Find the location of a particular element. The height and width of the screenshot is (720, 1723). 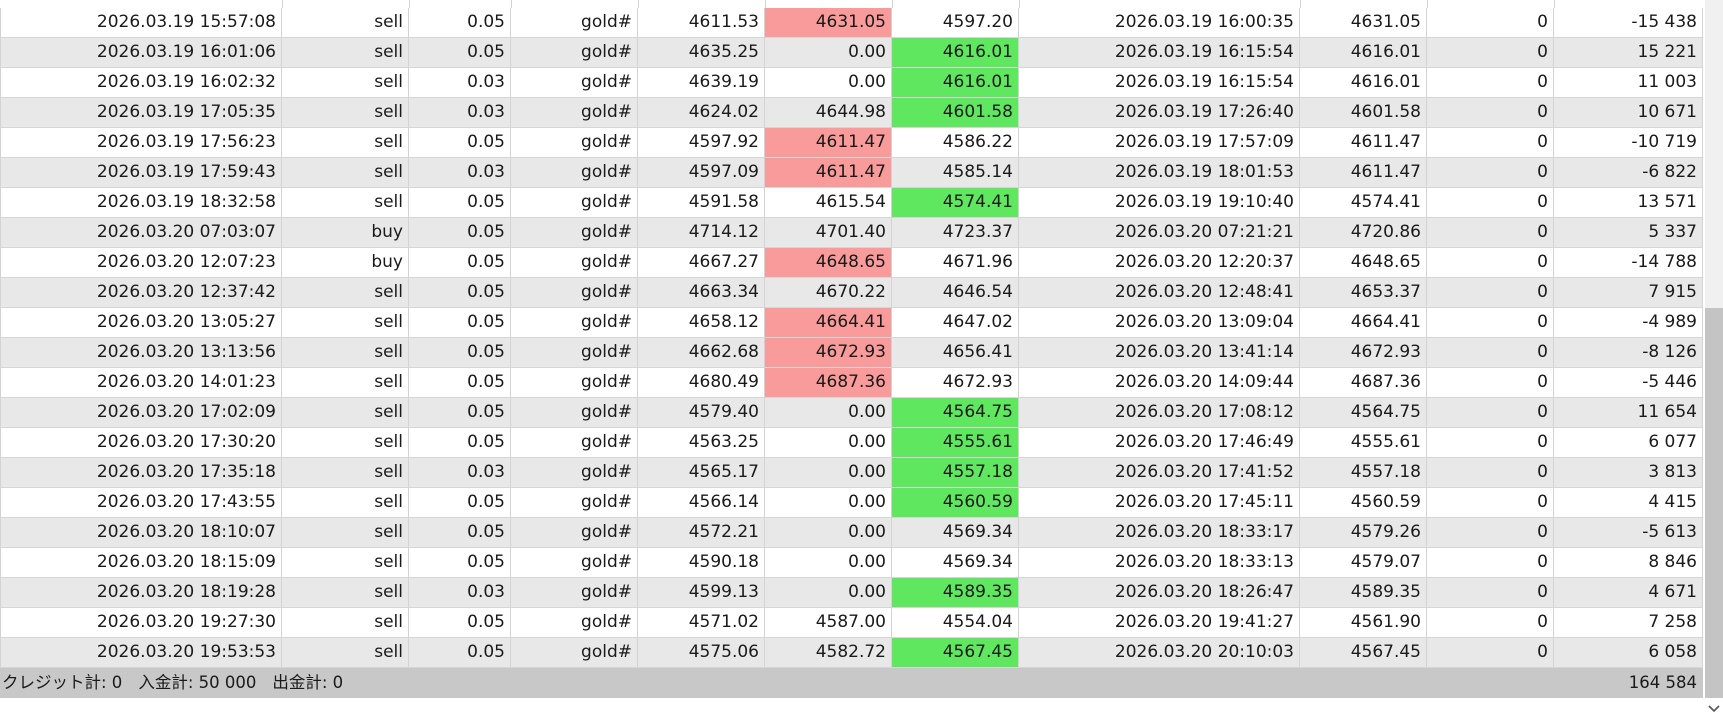

stop-loss-cell: 4615.54 is located at coordinates (828, 202).